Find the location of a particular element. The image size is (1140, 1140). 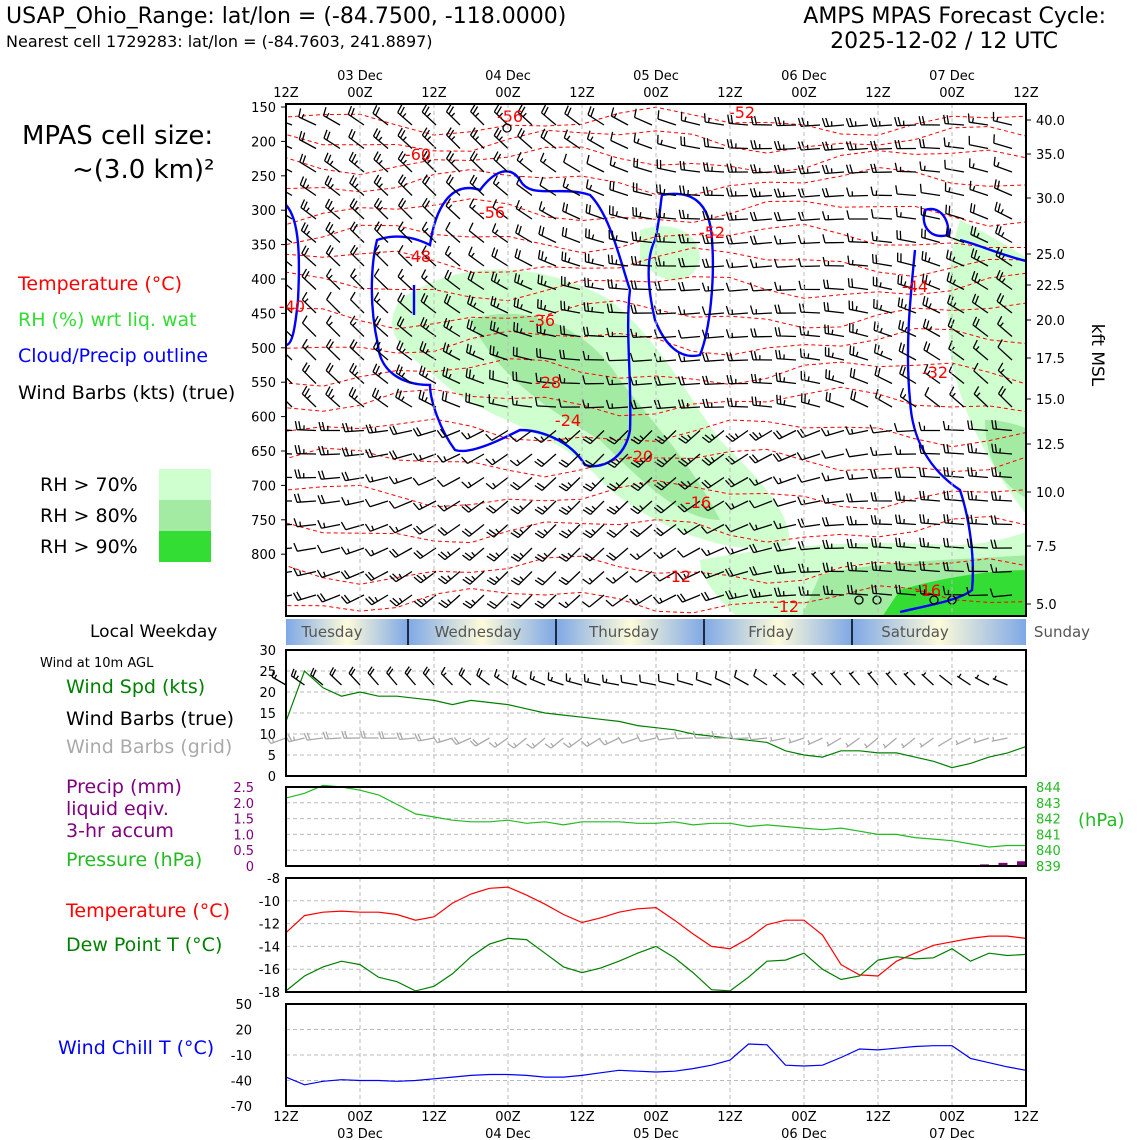

pressure-line is located at coordinates (655, 816).